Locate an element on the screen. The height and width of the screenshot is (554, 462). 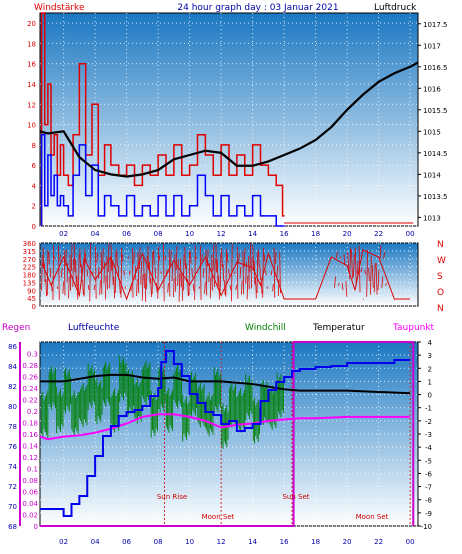
y-right-tick-label: 1016 is located at coordinates (432, 89).